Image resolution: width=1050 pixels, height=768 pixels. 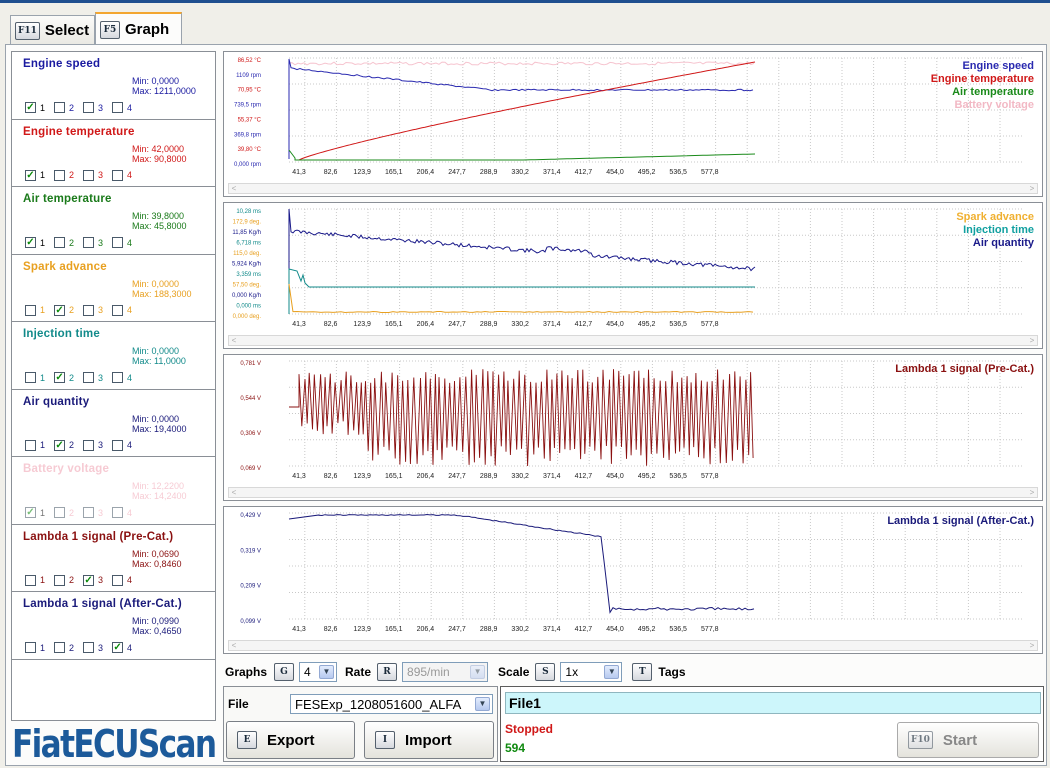 I want to click on graph-checkbox: ✓ 4, so click(x=122, y=647).